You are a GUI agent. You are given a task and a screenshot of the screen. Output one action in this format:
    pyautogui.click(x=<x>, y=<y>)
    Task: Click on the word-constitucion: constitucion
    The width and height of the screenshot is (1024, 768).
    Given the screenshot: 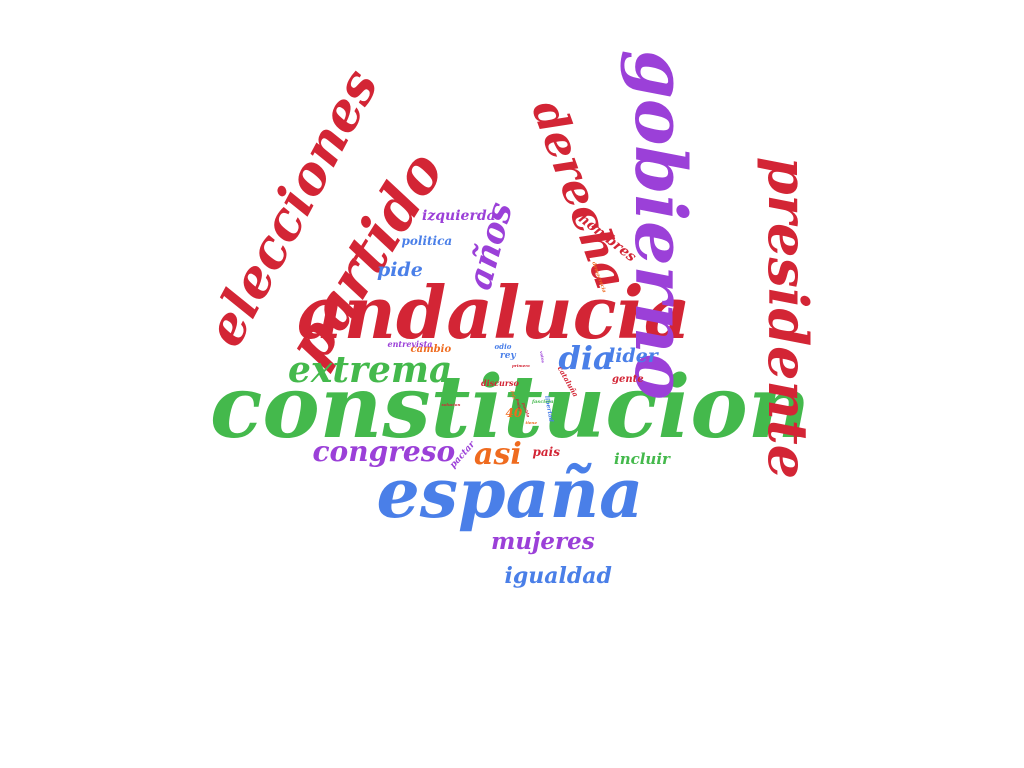 What is the action you would take?
    pyautogui.click(x=510, y=407)
    